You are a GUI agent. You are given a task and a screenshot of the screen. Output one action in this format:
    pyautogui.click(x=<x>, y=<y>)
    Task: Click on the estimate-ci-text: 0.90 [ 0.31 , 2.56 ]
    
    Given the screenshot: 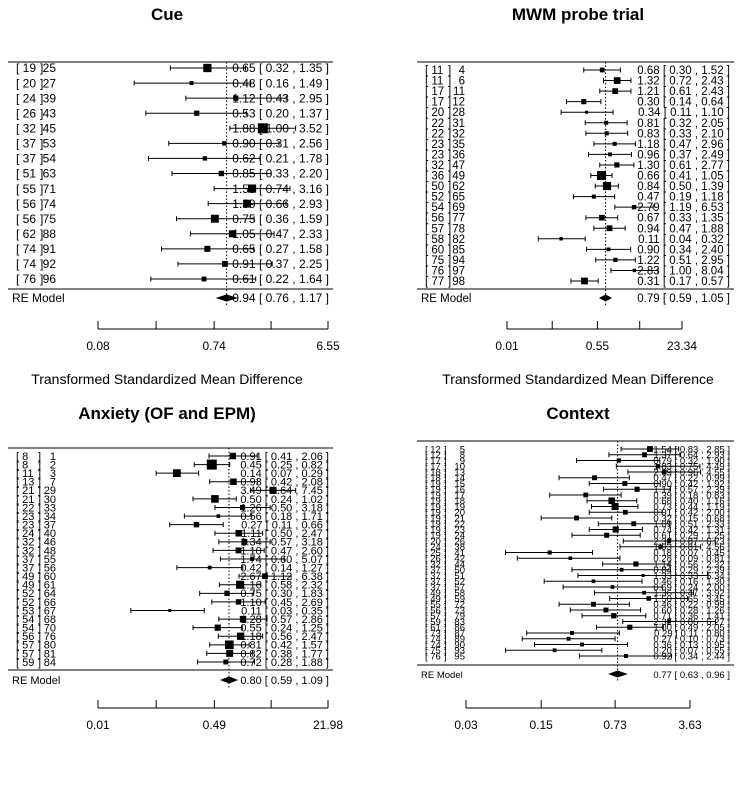 What is the action you would take?
    pyautogui.click(x=280, y=144)
    